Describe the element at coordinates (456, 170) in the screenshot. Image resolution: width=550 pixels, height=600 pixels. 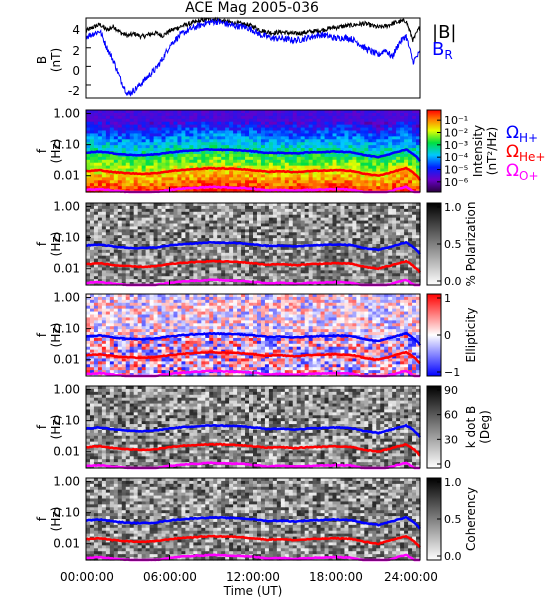
I see `colorbar-tick-label: 10⁻⁵` at that location.